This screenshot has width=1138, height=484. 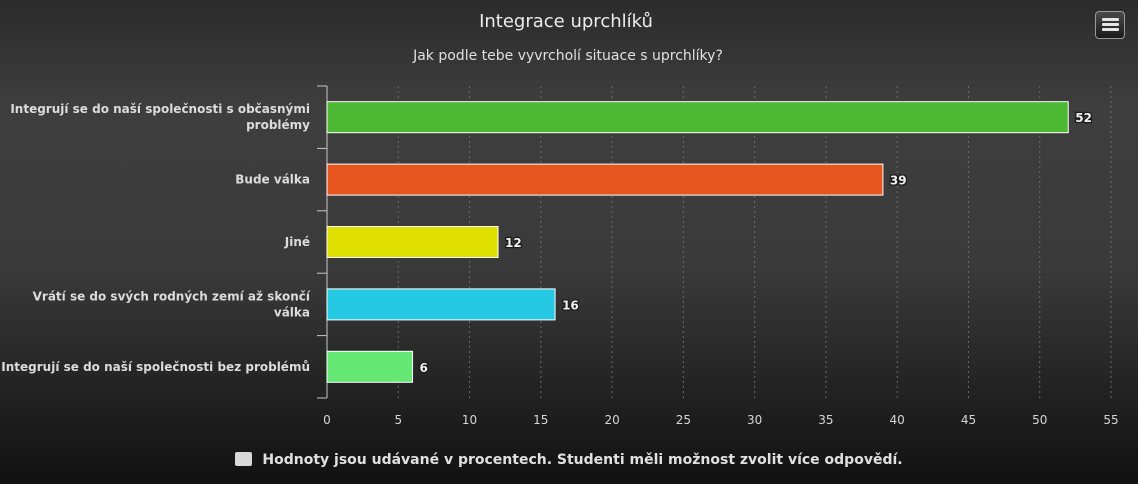 I want to click on data-label: 52, so click(x=1083, y=118).